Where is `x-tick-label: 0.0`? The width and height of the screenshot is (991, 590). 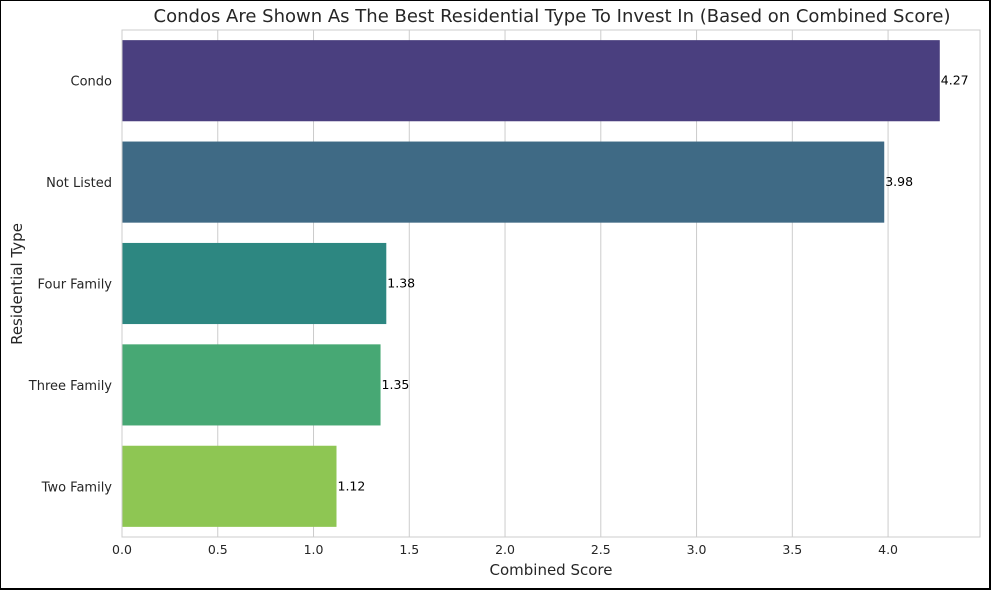 x-tick-label: 0.0 is located at coordinates (122, 549).